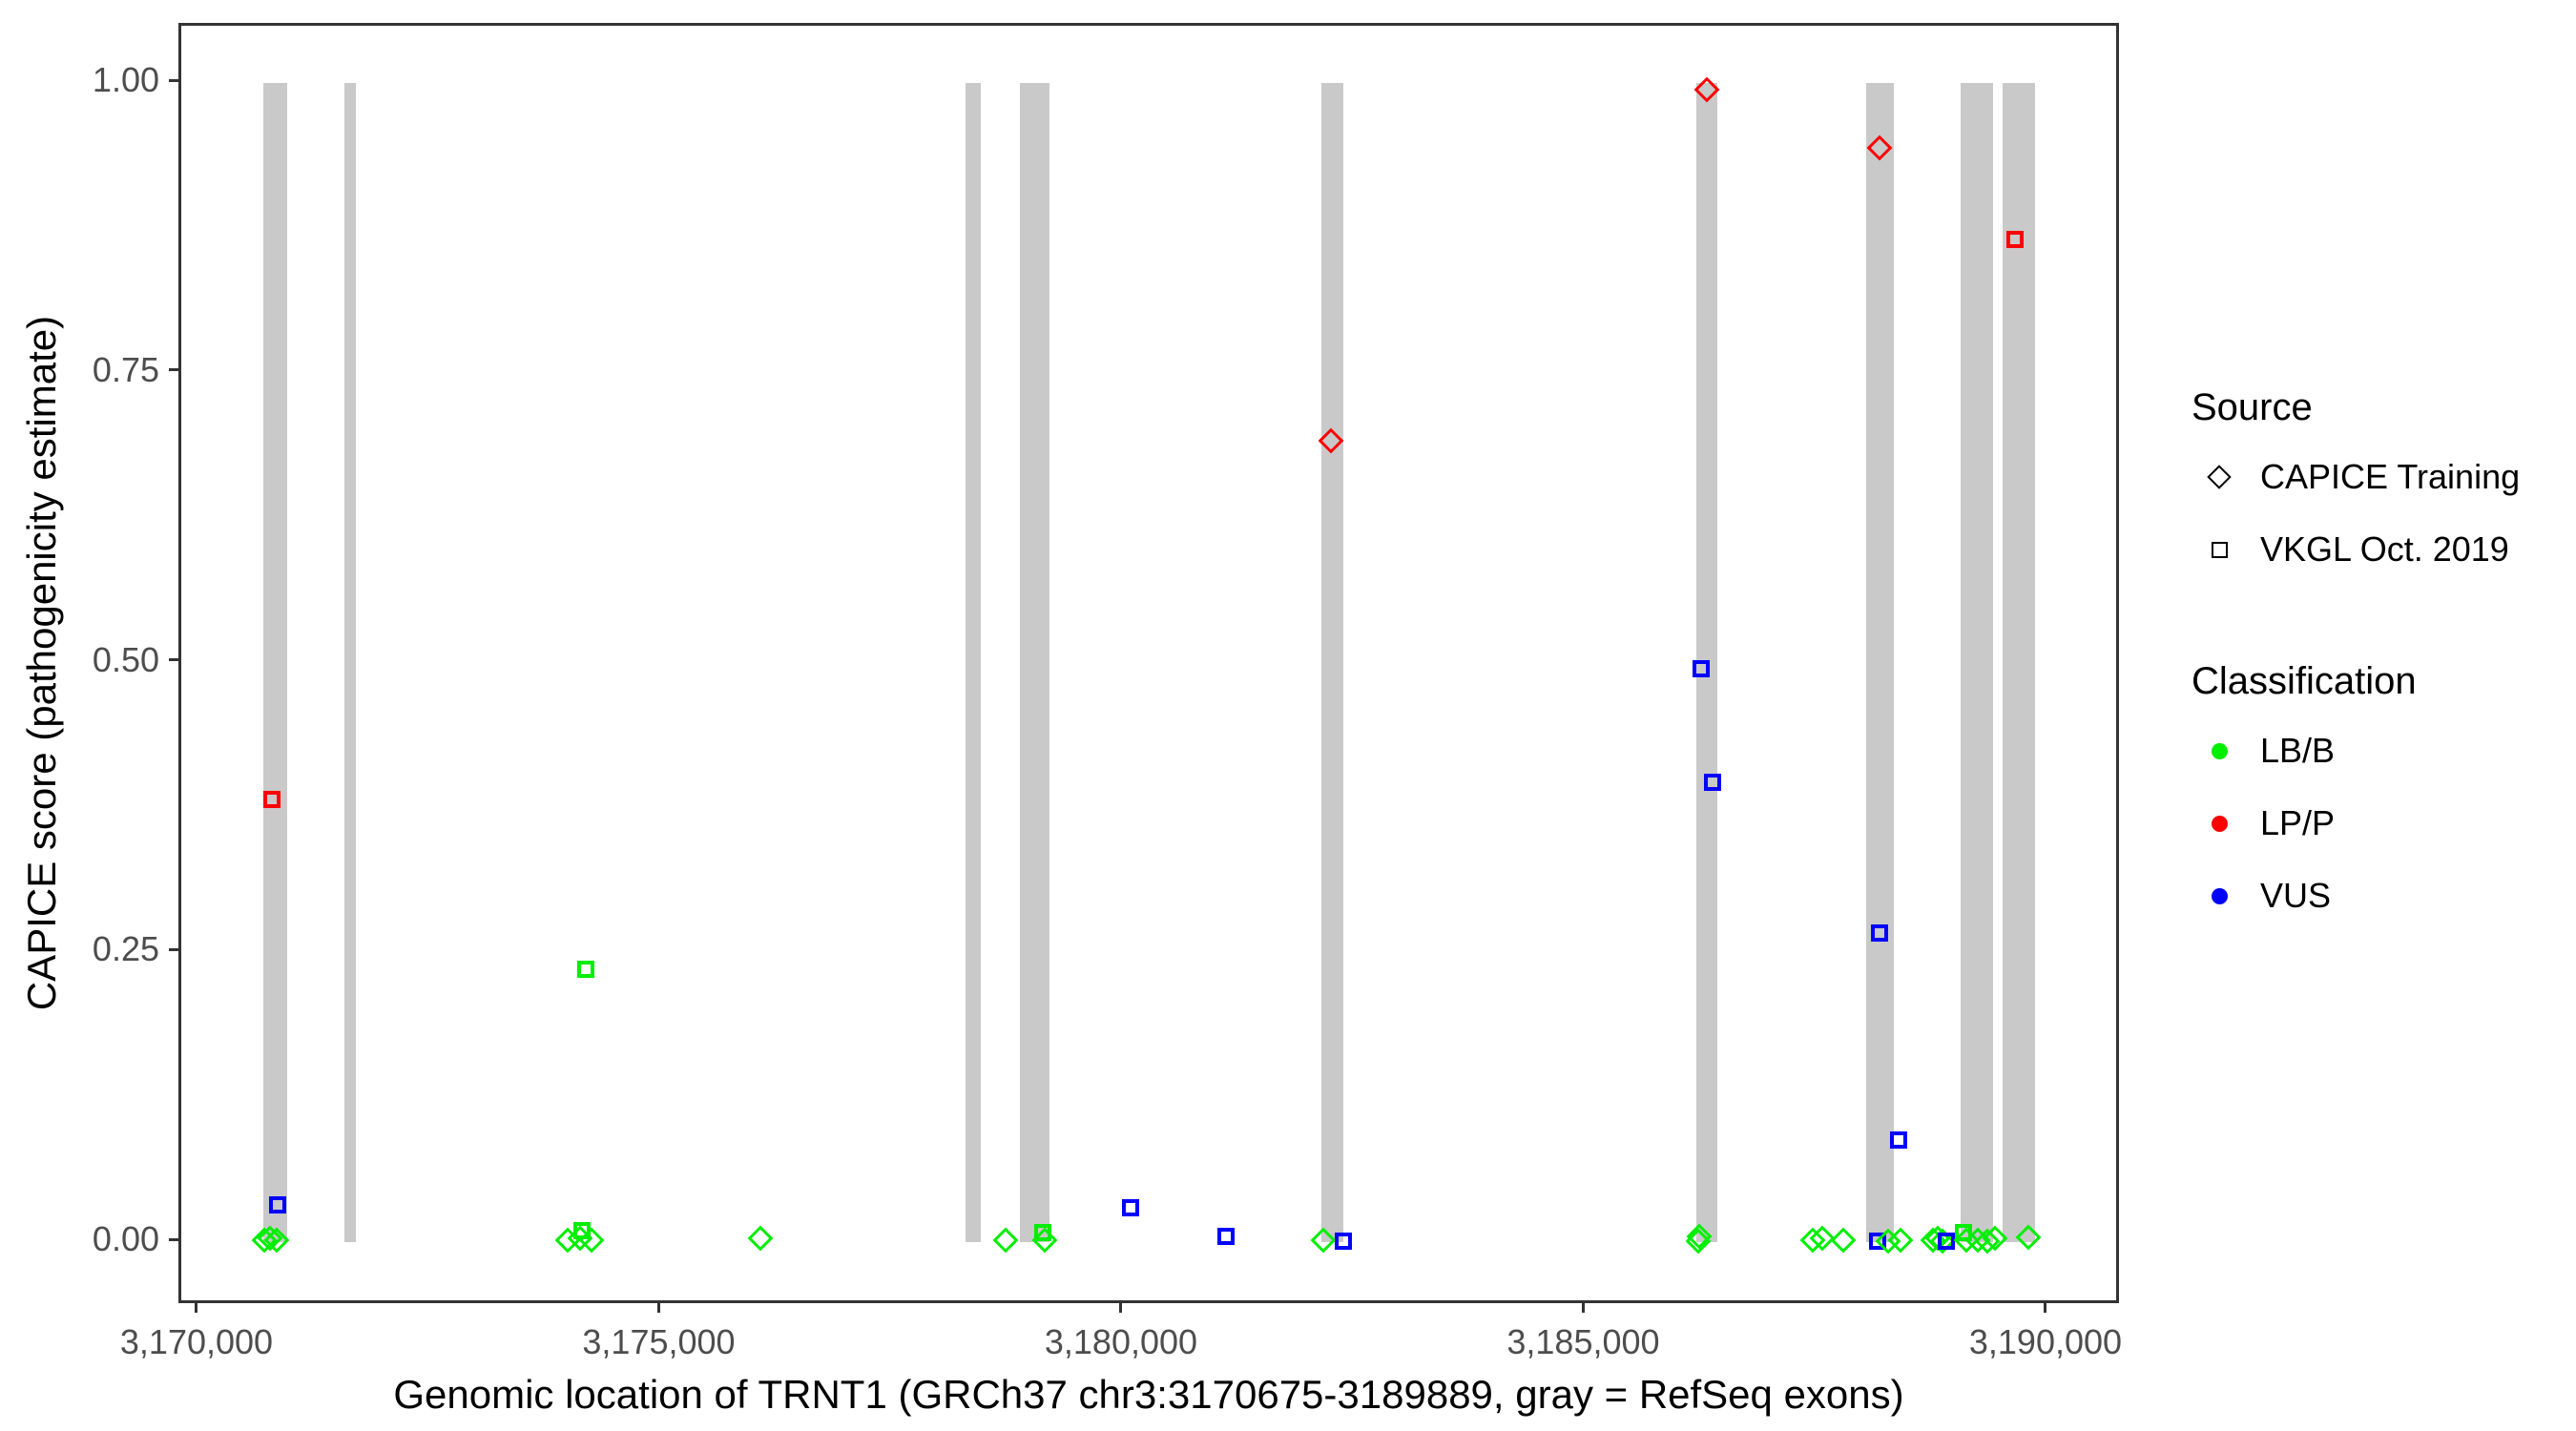 This screenshot has width=2576, height=1431. What do you see at coordinates (659, 1341) in the screenshot?
I see `x-tick-label: 3,175,000` at bounding box center [659, 1341].